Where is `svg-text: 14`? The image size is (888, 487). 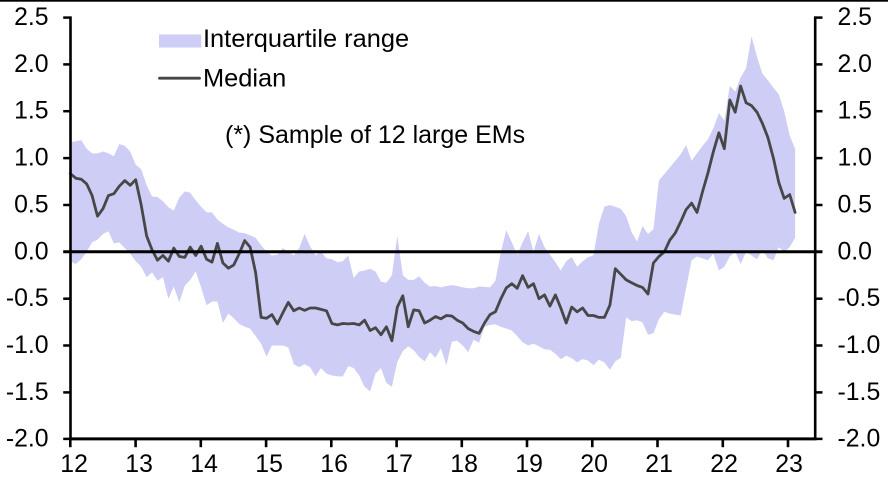 svg-text: 14 is located at coordinates (204, 464).